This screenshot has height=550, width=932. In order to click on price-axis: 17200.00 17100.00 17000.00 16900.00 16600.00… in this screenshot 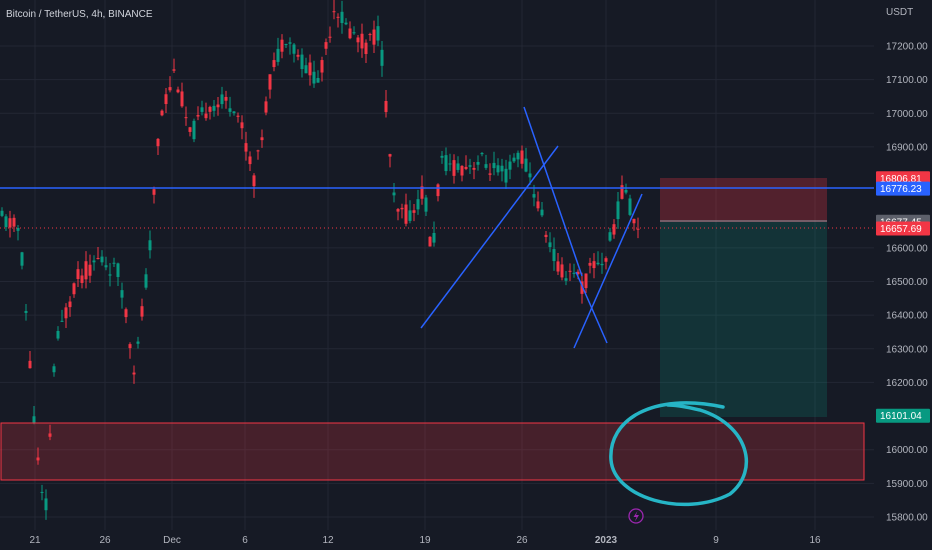, I will do `click(907, 283)`.